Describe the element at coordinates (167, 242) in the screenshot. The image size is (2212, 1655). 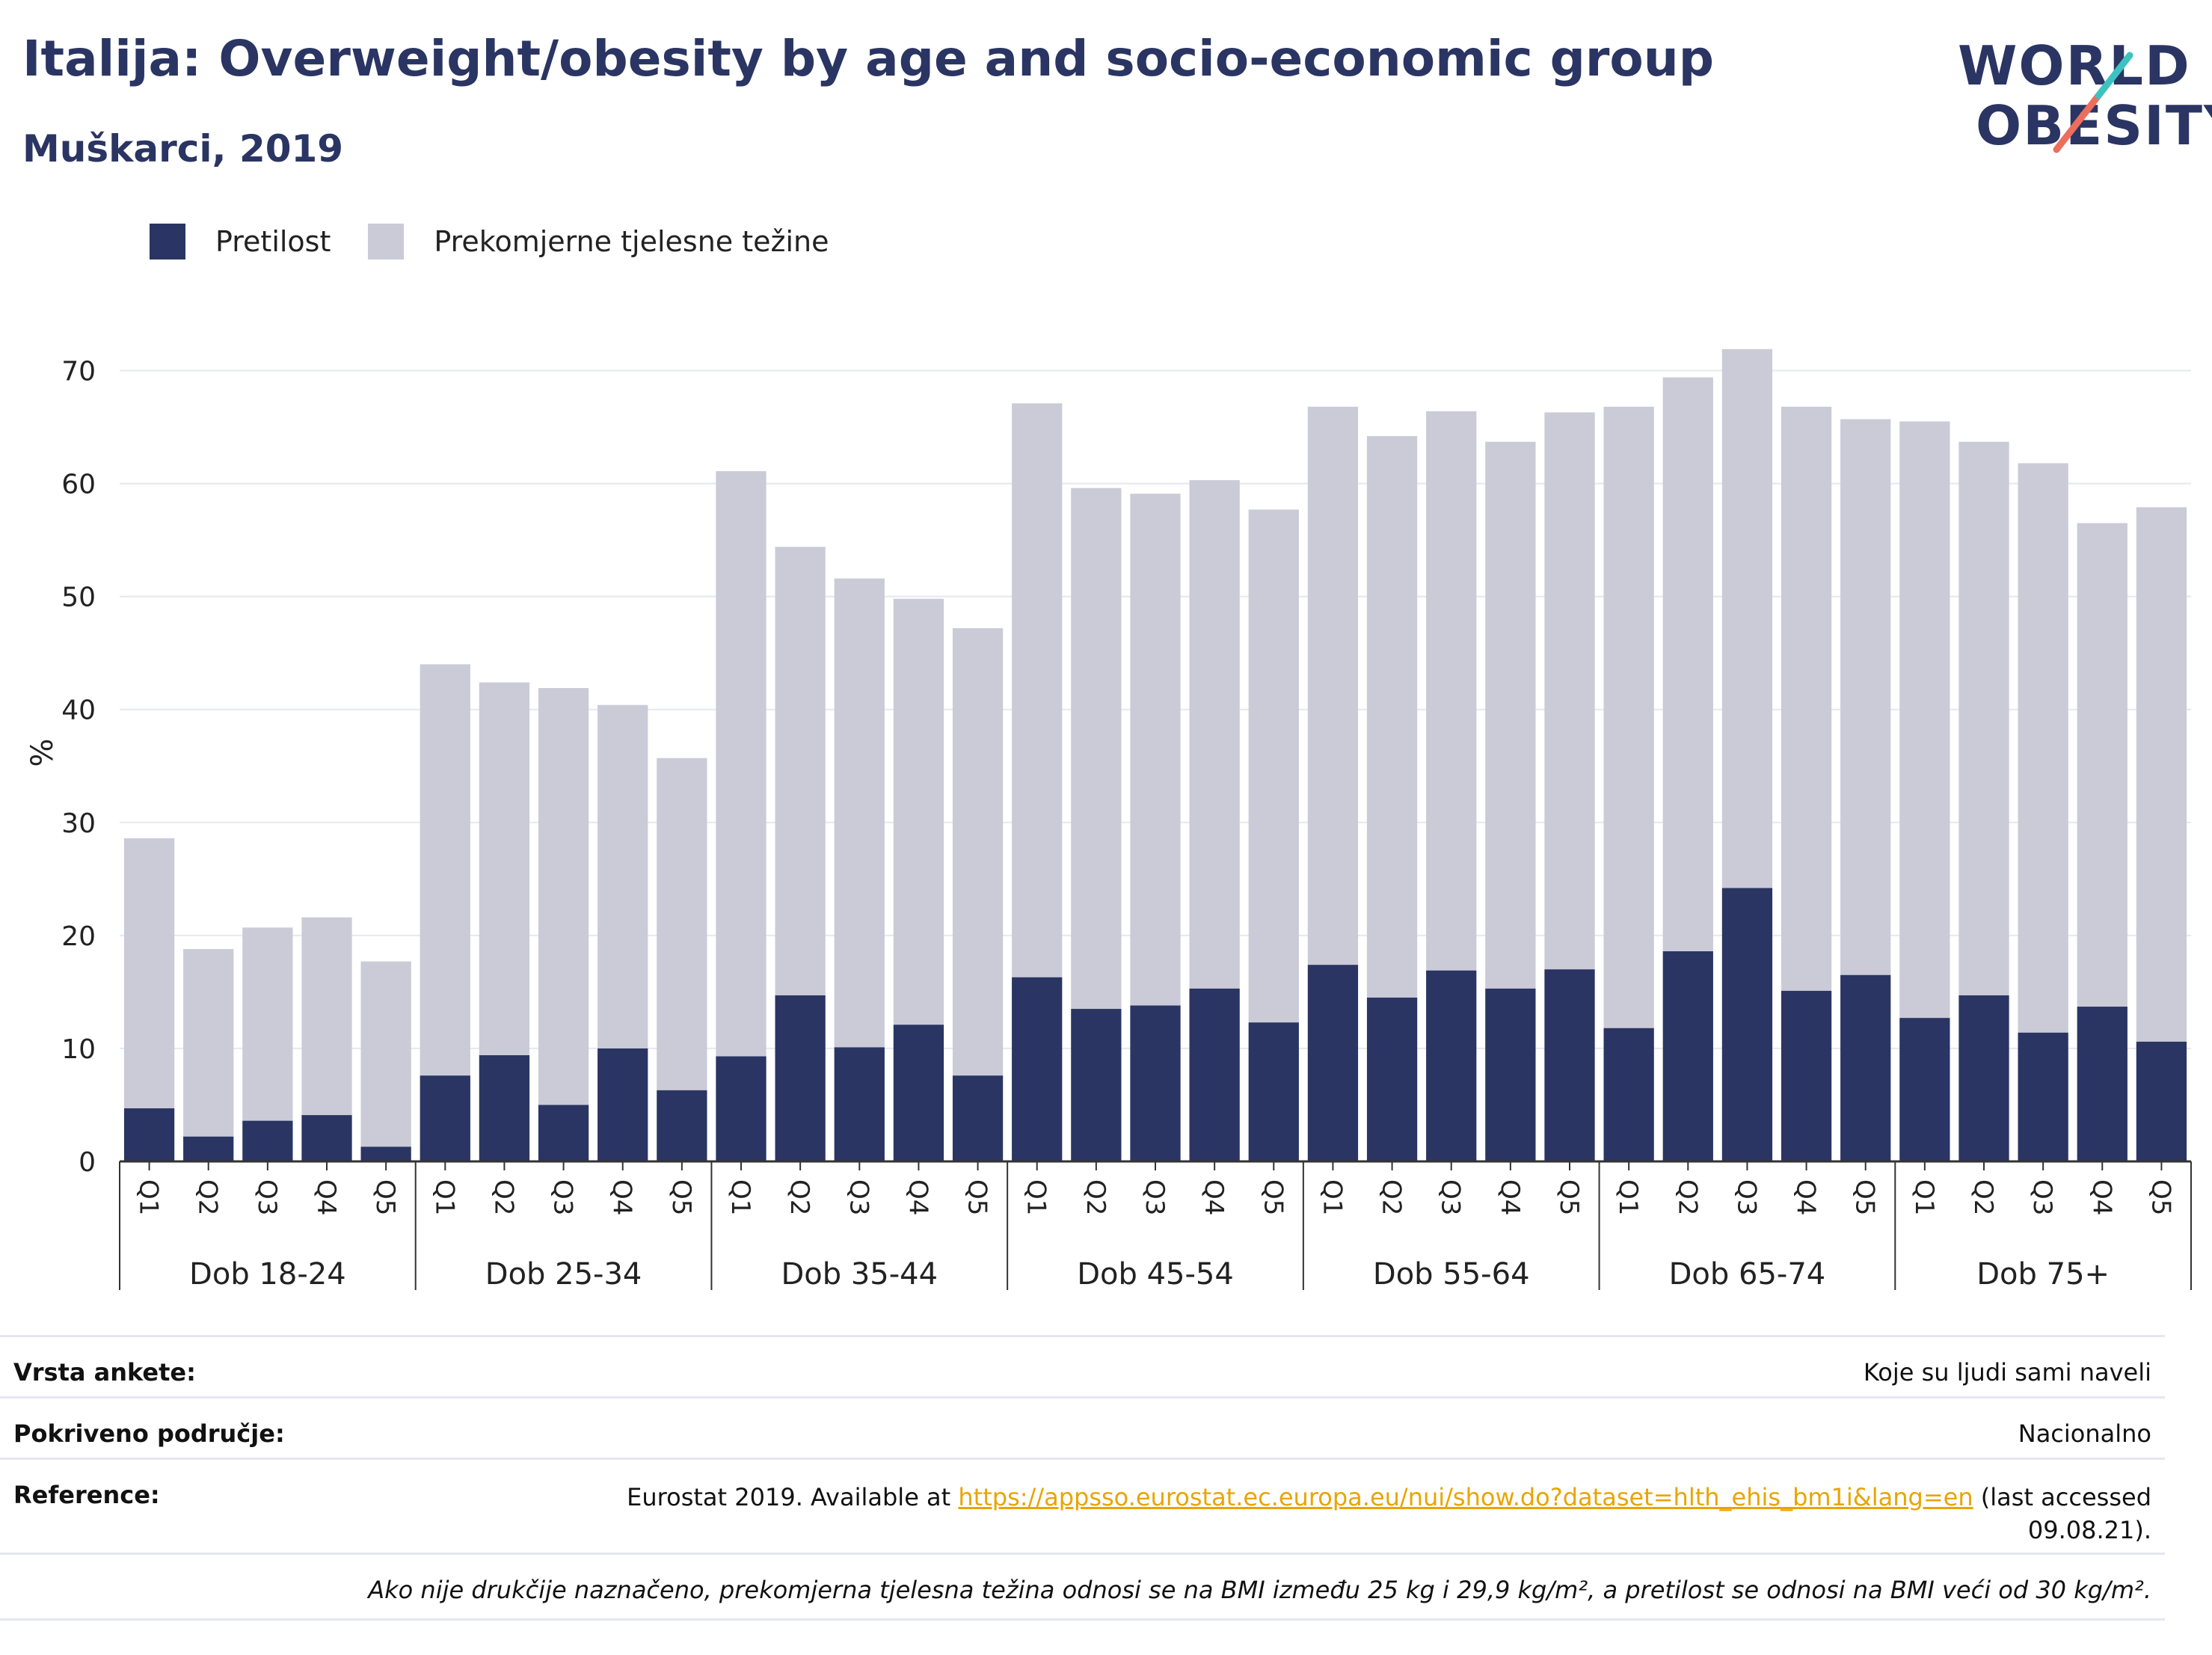
I see `legend-swatch-obesity` at that location.